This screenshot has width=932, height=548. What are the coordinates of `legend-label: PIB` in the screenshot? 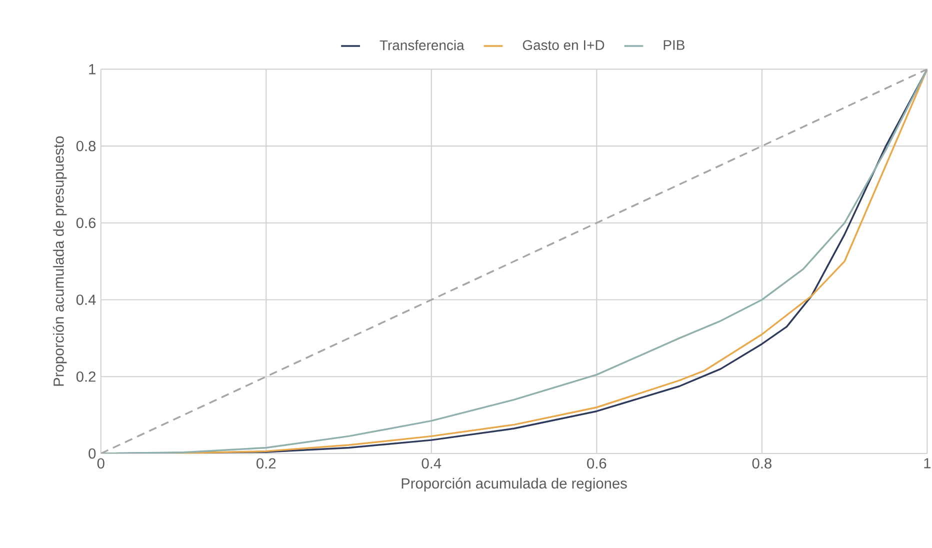 It's located at (674, 45).